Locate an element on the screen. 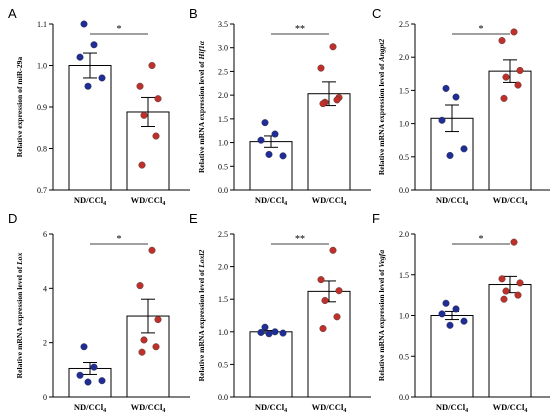  y-tick-label: 3.0 is located at coordinates (223, 48).